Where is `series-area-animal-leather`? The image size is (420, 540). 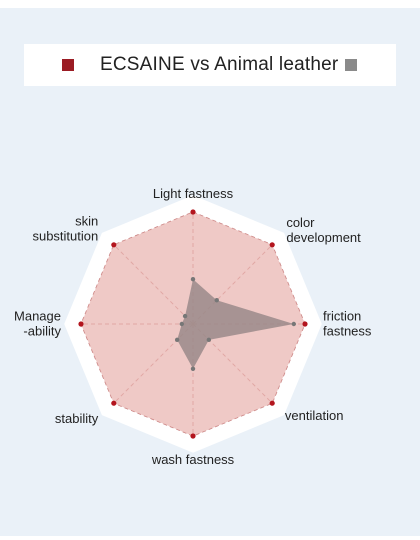 series-area-animal-leather is located at coordinates (235, 324).